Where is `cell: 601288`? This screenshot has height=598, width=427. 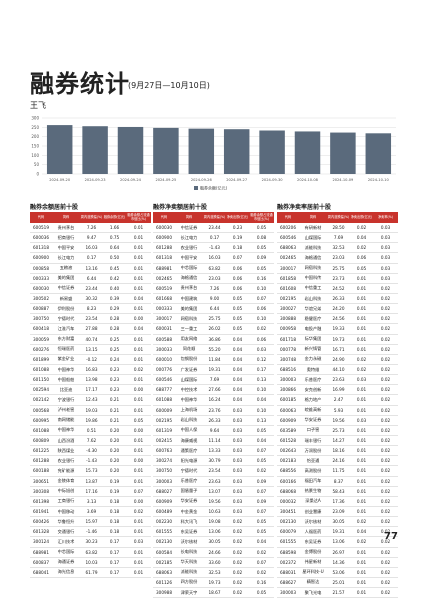 cell: 601288 is located at coordinates (164, 248).